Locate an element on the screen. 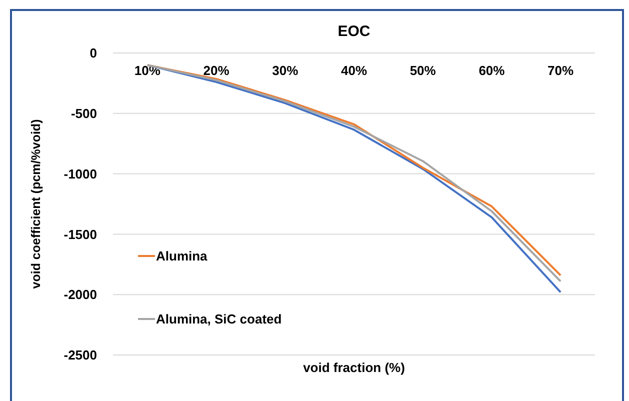 This screenshot has height=401, width=629. x-tick-label: 50% is located at coordinates (423, 70).